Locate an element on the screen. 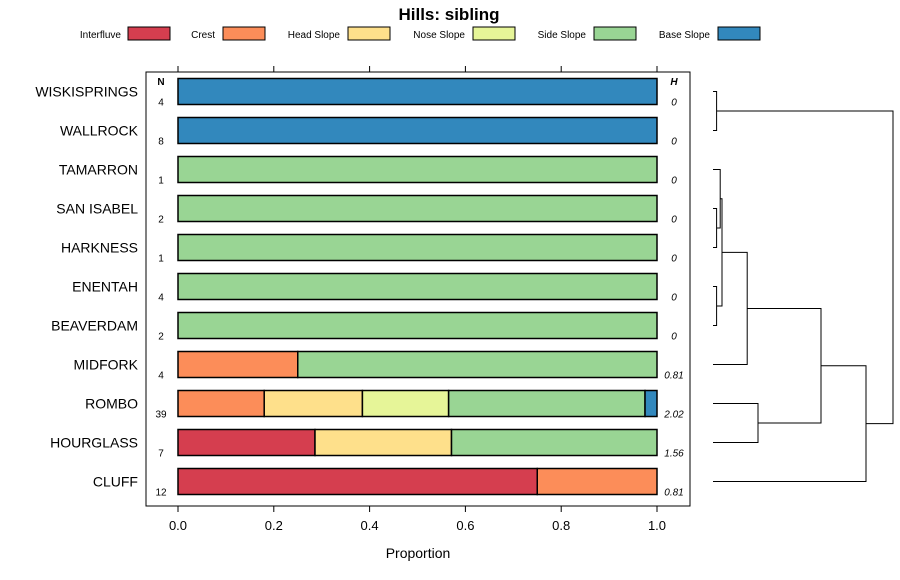 The image size is (900, 580). legend-swatch-side-slope is located at coordinates (615, 33).